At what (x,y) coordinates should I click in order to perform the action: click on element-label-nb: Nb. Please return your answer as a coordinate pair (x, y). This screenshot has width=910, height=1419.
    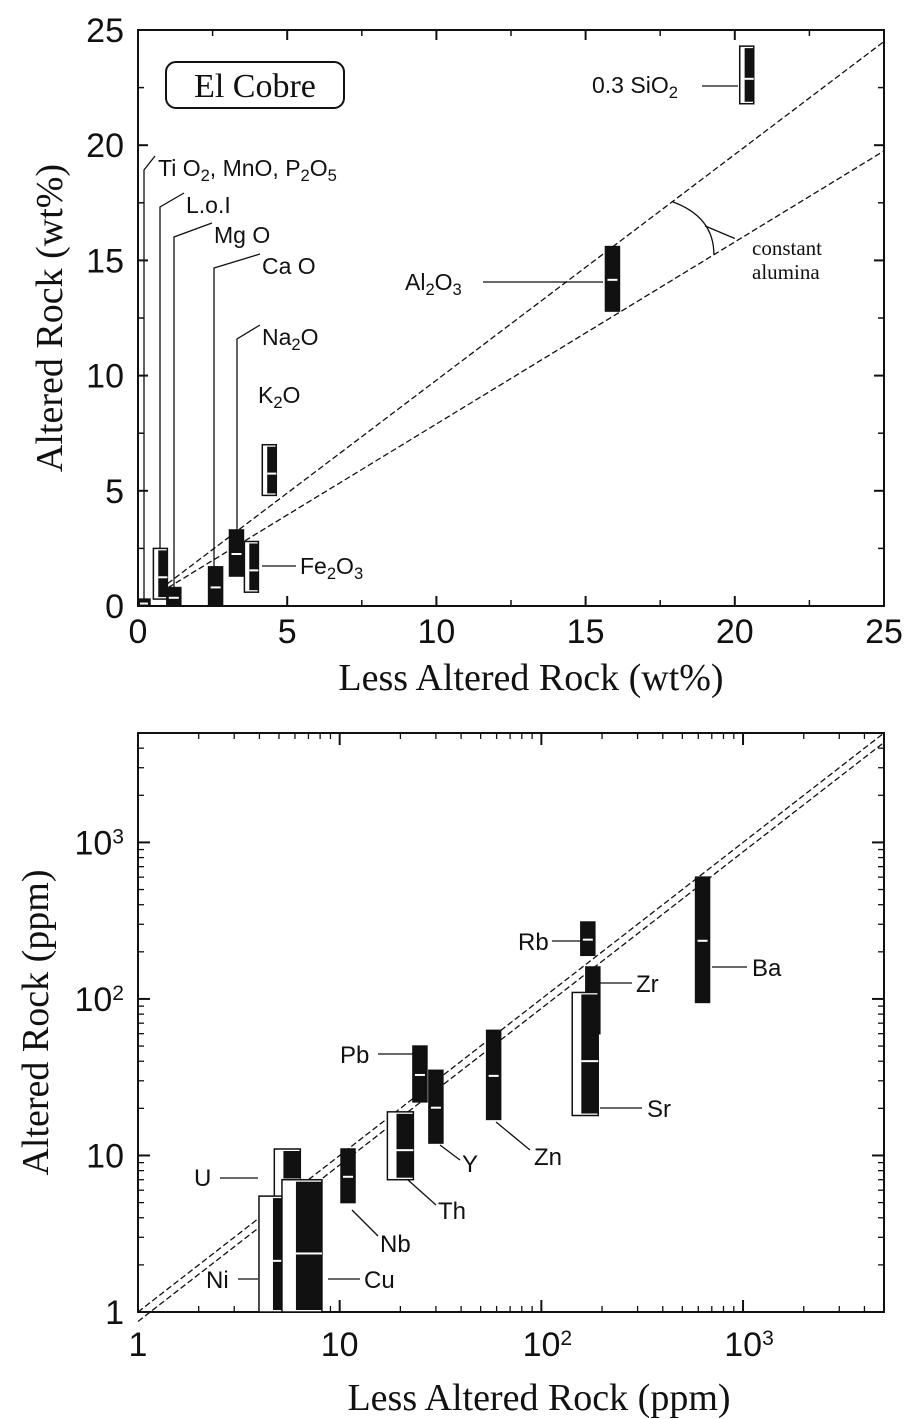
    Looking at the image, I should click on (395, 1244).